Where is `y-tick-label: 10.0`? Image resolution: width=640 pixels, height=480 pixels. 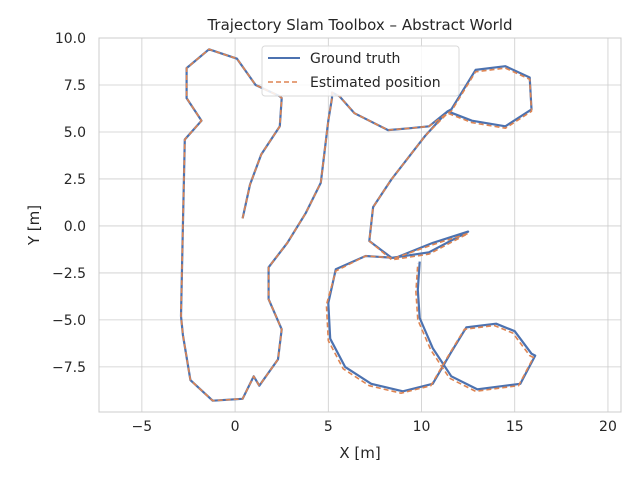 y-tick-label: 10.0 is located at coordinates (70, 39).